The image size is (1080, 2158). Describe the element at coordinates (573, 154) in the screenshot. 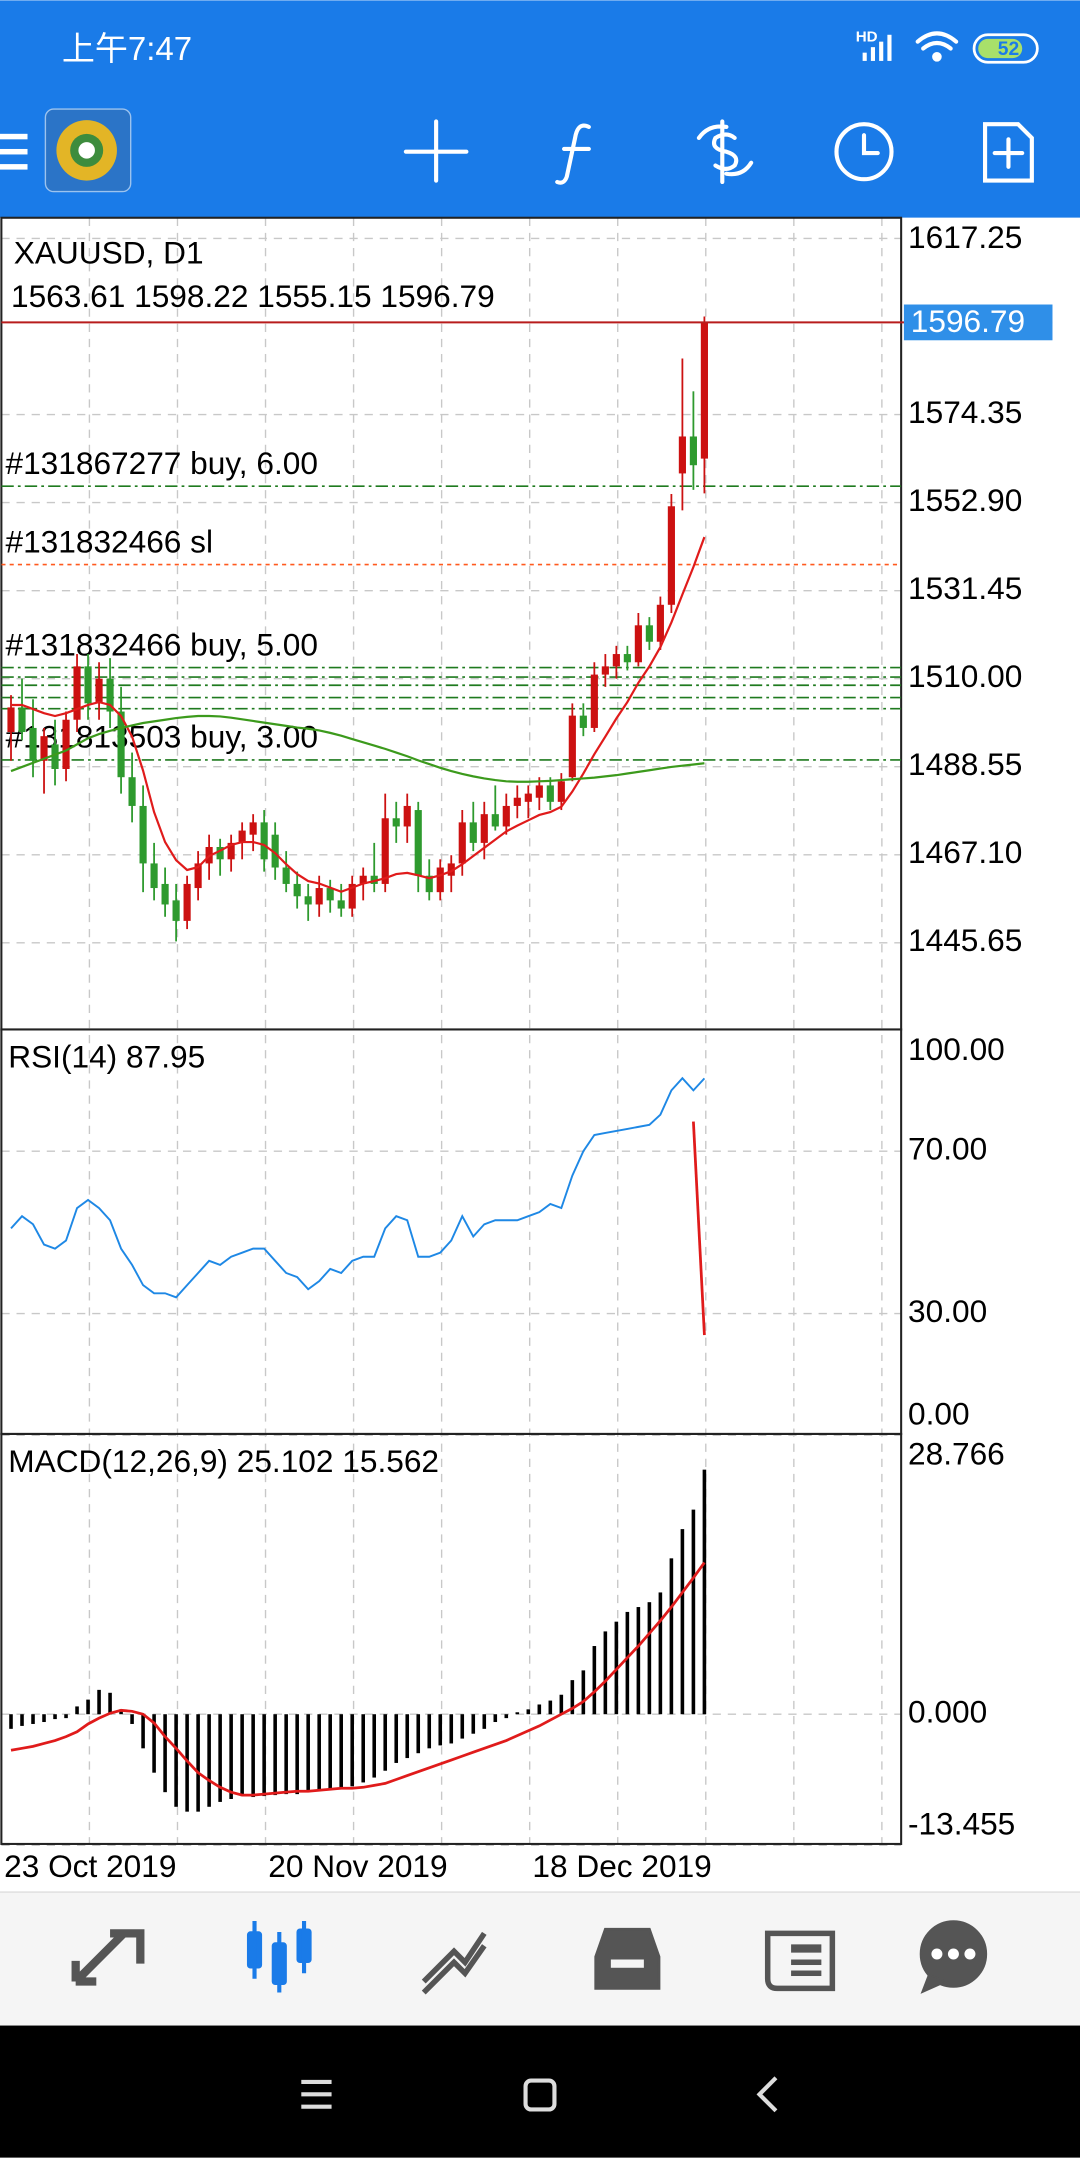

I see `indicators-button` at that location.